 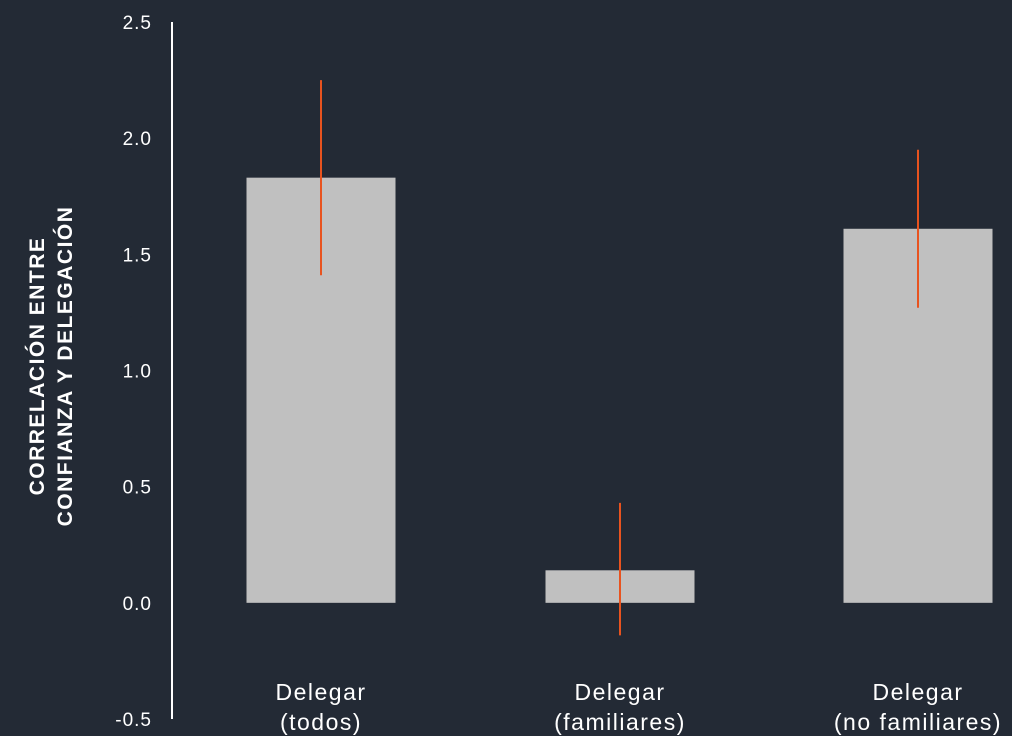 I want to click on y-tick-label: 1.5, so click(x=137, y=255).